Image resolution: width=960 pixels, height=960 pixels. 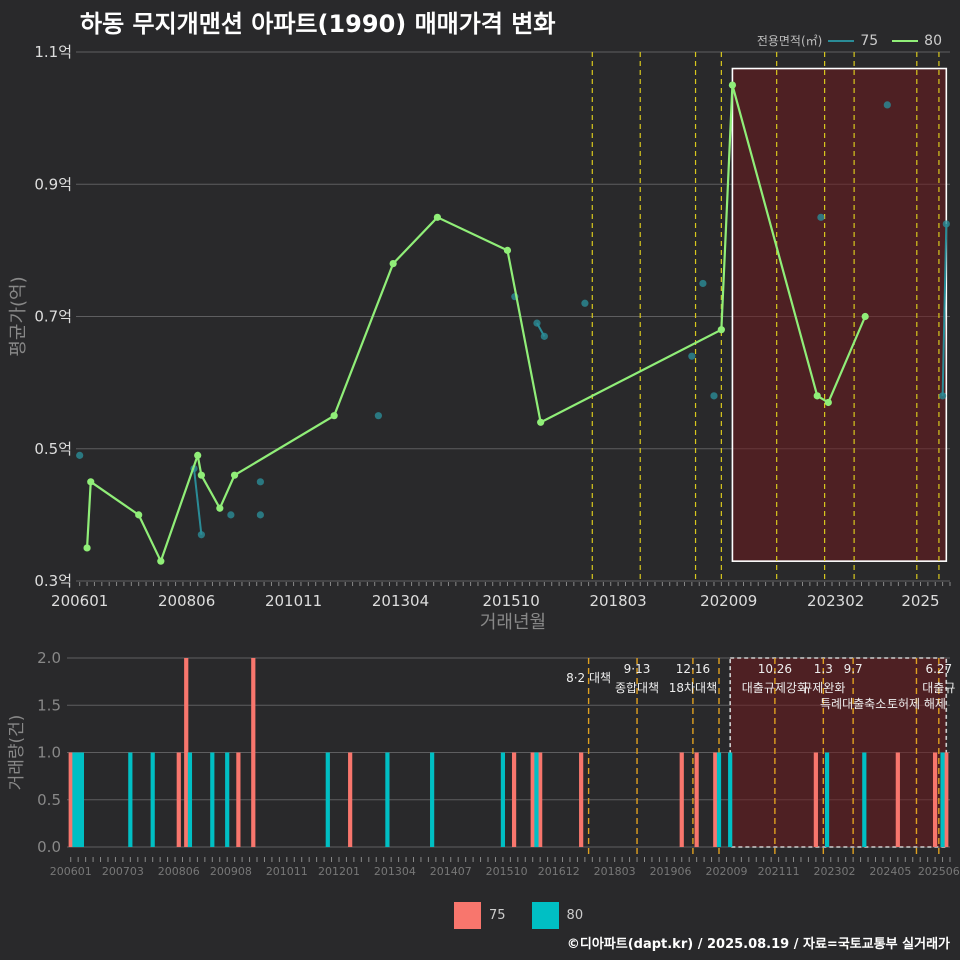 What do you see at coordinates (671, 871) in the screenshot?
I see `volume-x-tick-label: 201906` at bounding box center [671, 871].